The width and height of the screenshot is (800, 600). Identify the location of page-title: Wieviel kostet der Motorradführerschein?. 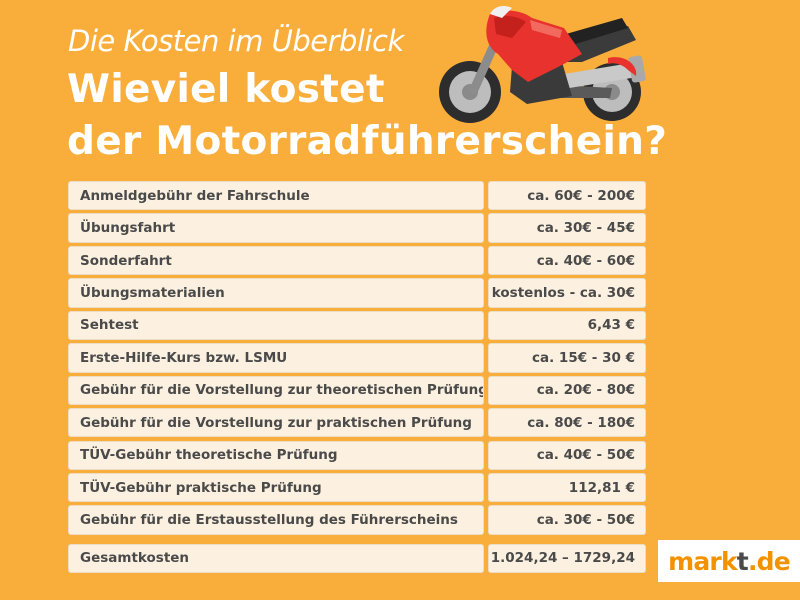
(367, 116).